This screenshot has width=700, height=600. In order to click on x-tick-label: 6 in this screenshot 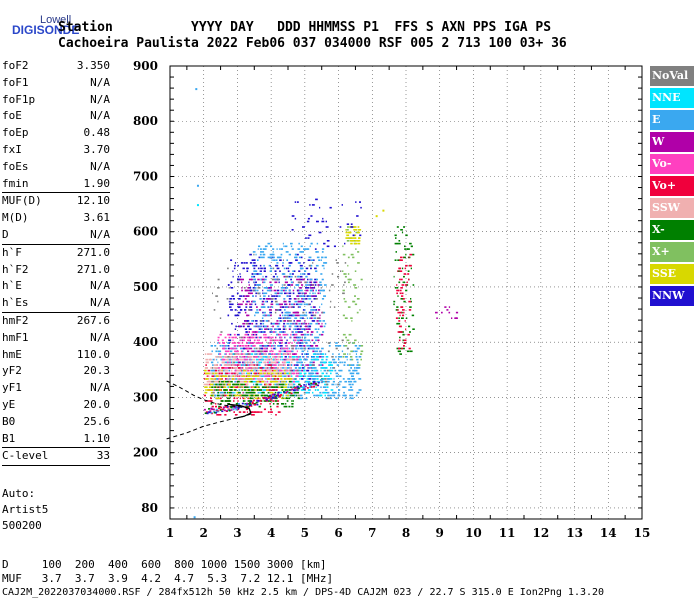, I will do `click(338, 533)`.